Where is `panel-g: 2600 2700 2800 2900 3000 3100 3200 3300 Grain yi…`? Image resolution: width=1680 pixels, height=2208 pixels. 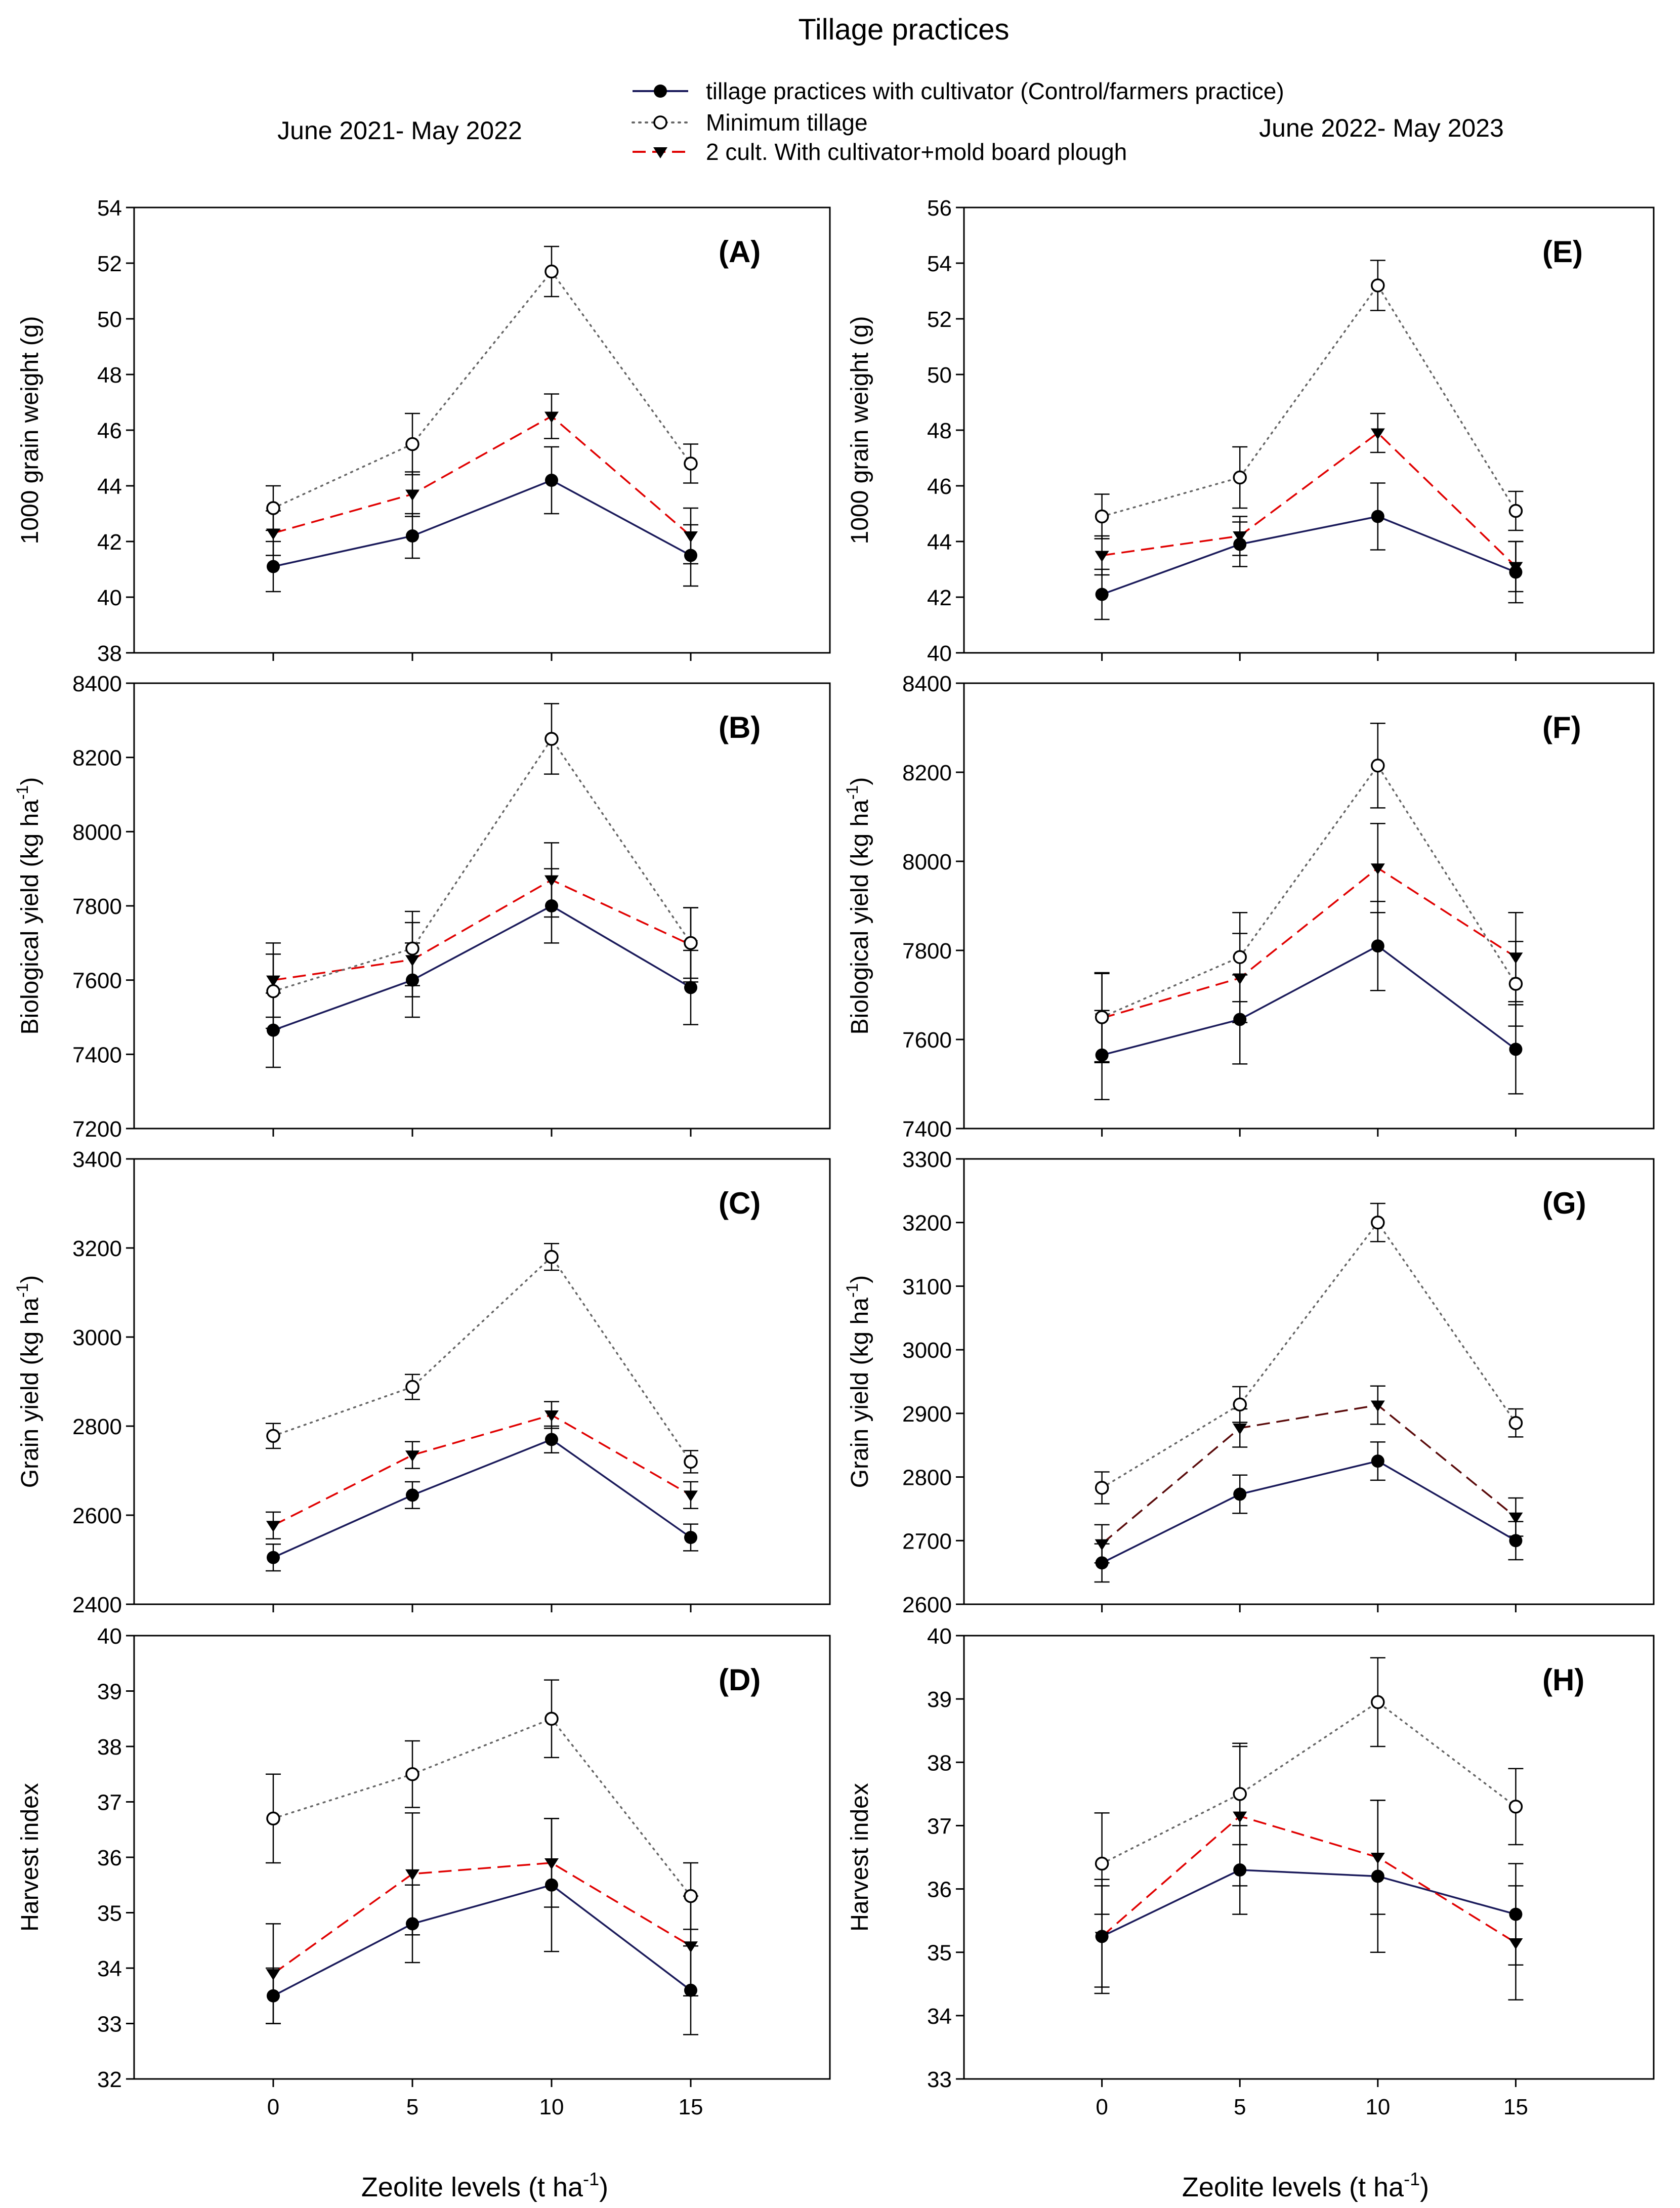
panel-g: 2600 2700 2800 2900 3000 3100 3200 3300 Grain yi… is located at coordinates (1249, 1382).